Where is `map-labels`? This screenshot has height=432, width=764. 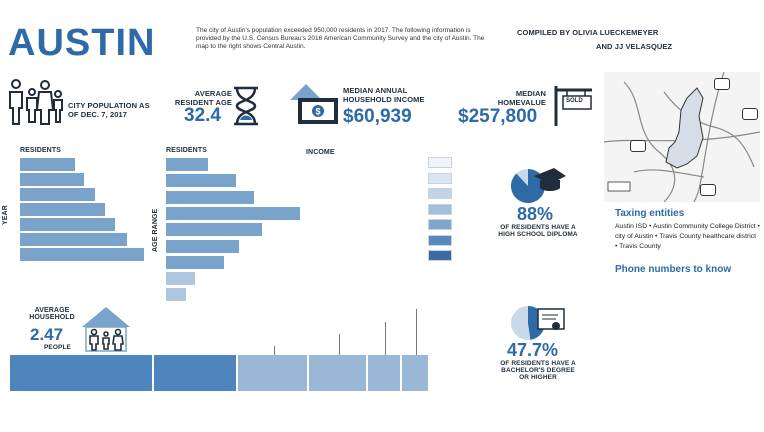 map-labels is located at coordinates (682, 137).